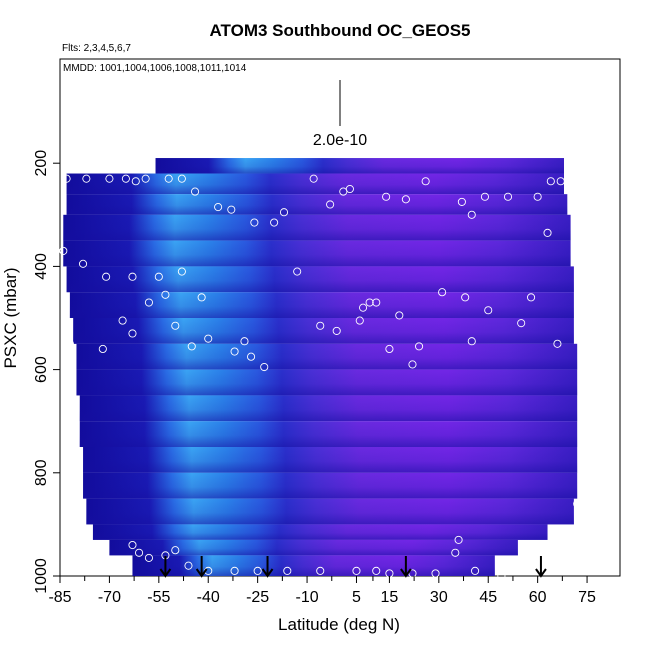 The height and width of the screenshot is (650, 650). What do you see at coordinates (439, 597) in the screenshot?
I see `x-tick-label: 30` at bounding box center [439, 597].